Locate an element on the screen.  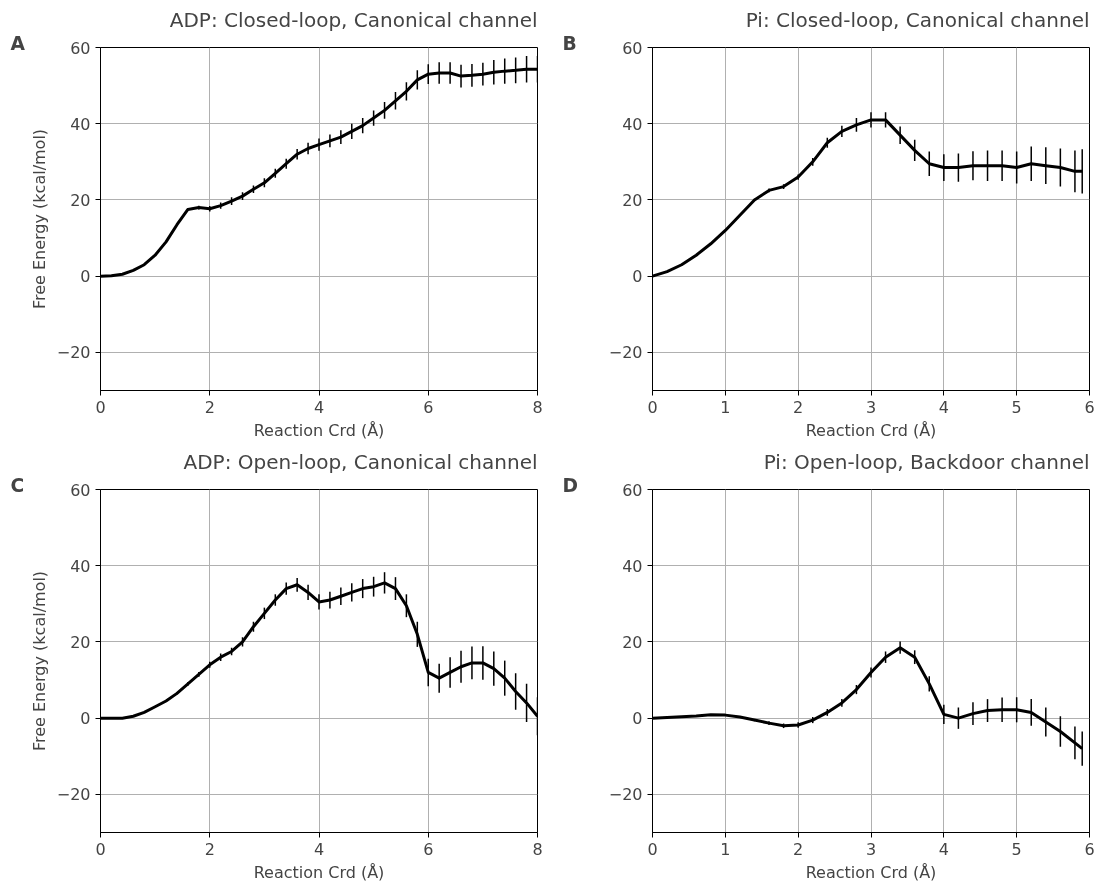
chart-title: Pi: Closed-loop, Canonical channel is located at coordinates (917, 19).